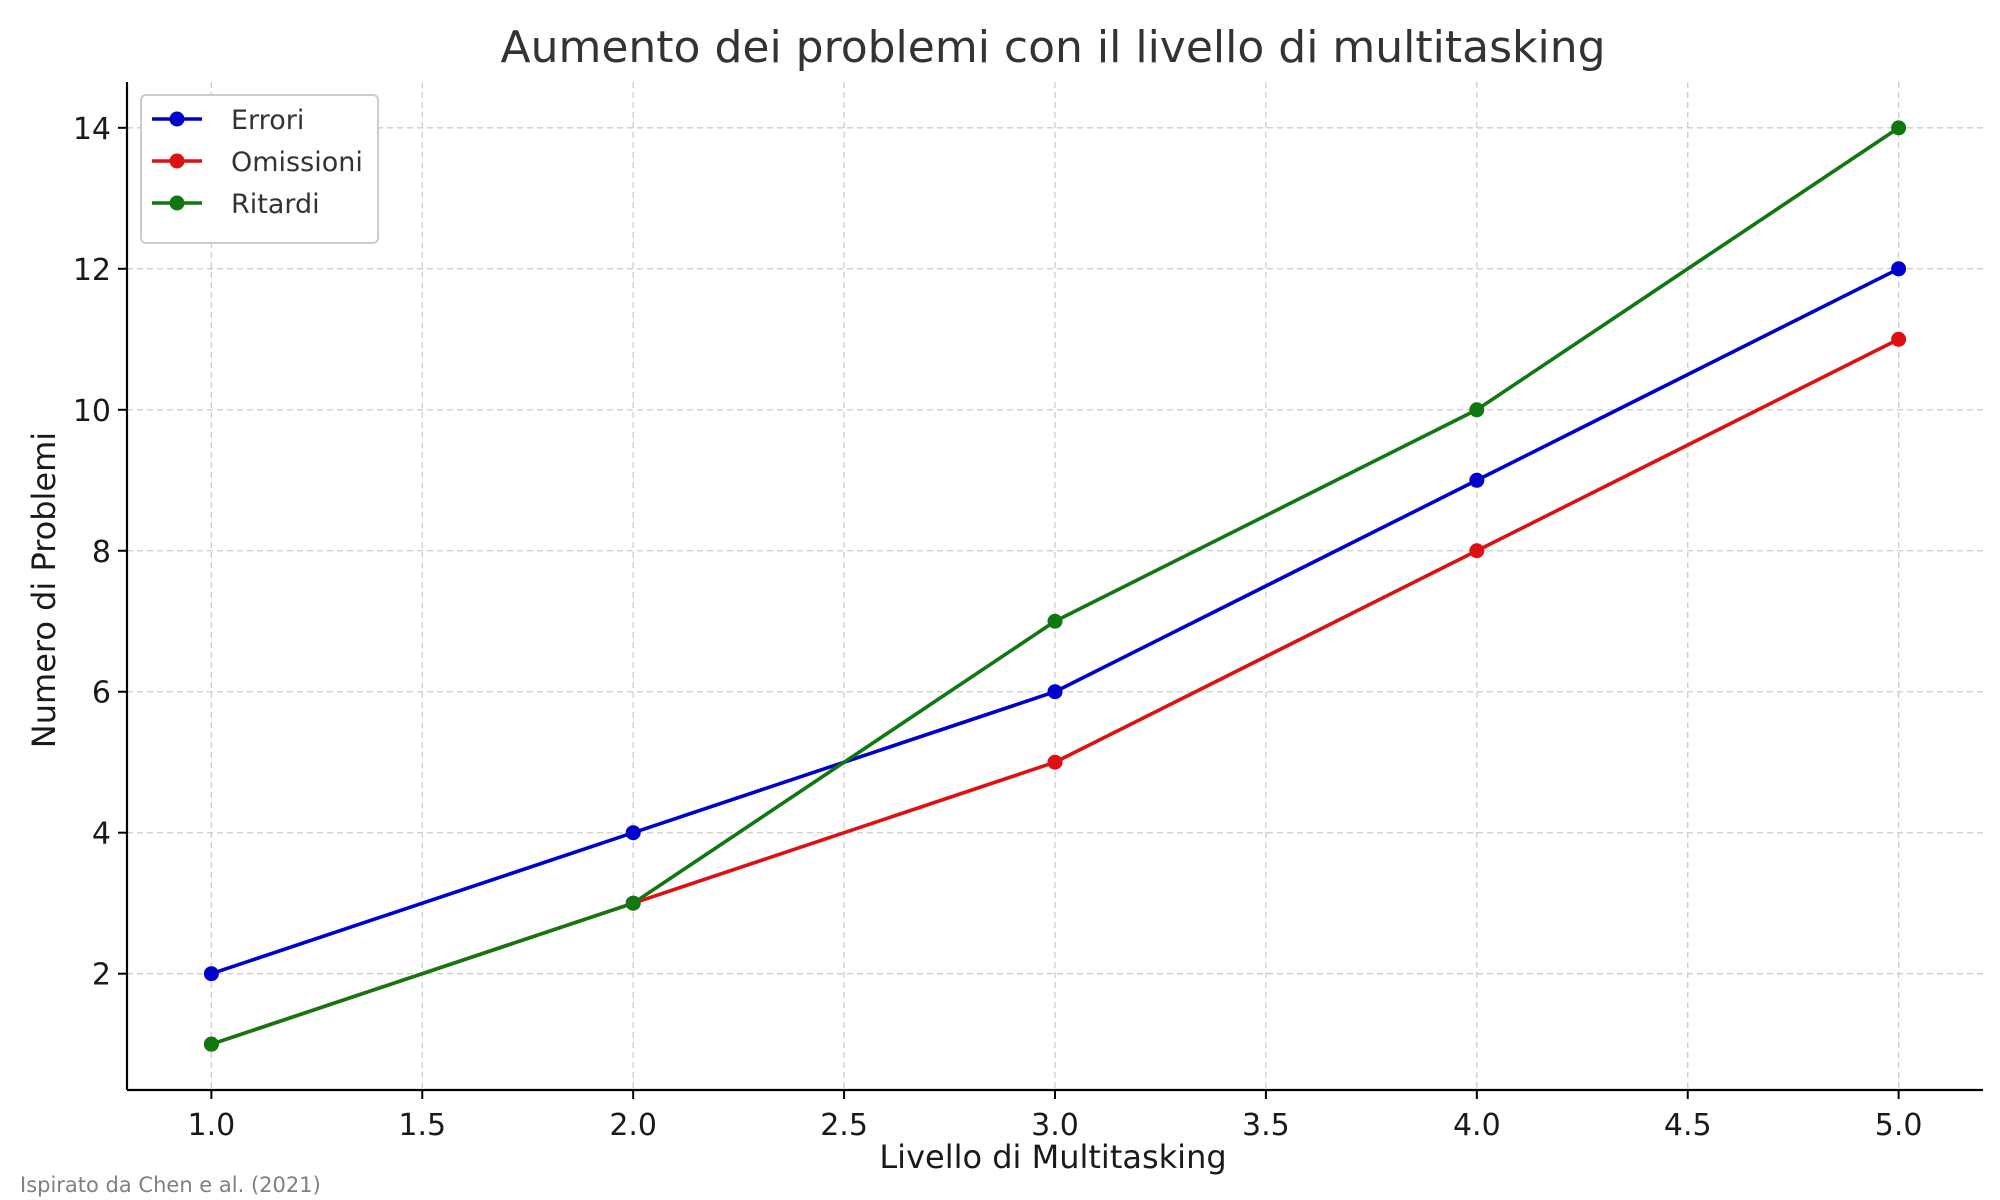 The width and height of the screenshot is (2000, 1200). What do you see at coordinates (101, 693) in the screenshot?
I see `y-tick-label: 6` at bounding box center [101, 693].